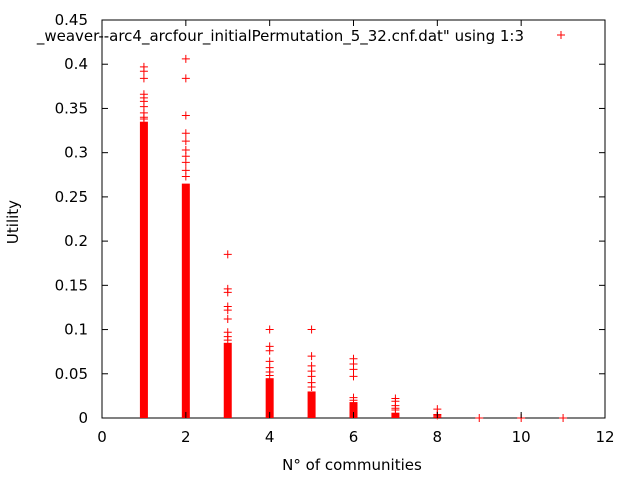 The width and height of the screenshot is (640, 480). What do you see at coordinates (604, 437) in the screenshot?
I see `x-tick-label: 12` at bounding box center [604, 437].